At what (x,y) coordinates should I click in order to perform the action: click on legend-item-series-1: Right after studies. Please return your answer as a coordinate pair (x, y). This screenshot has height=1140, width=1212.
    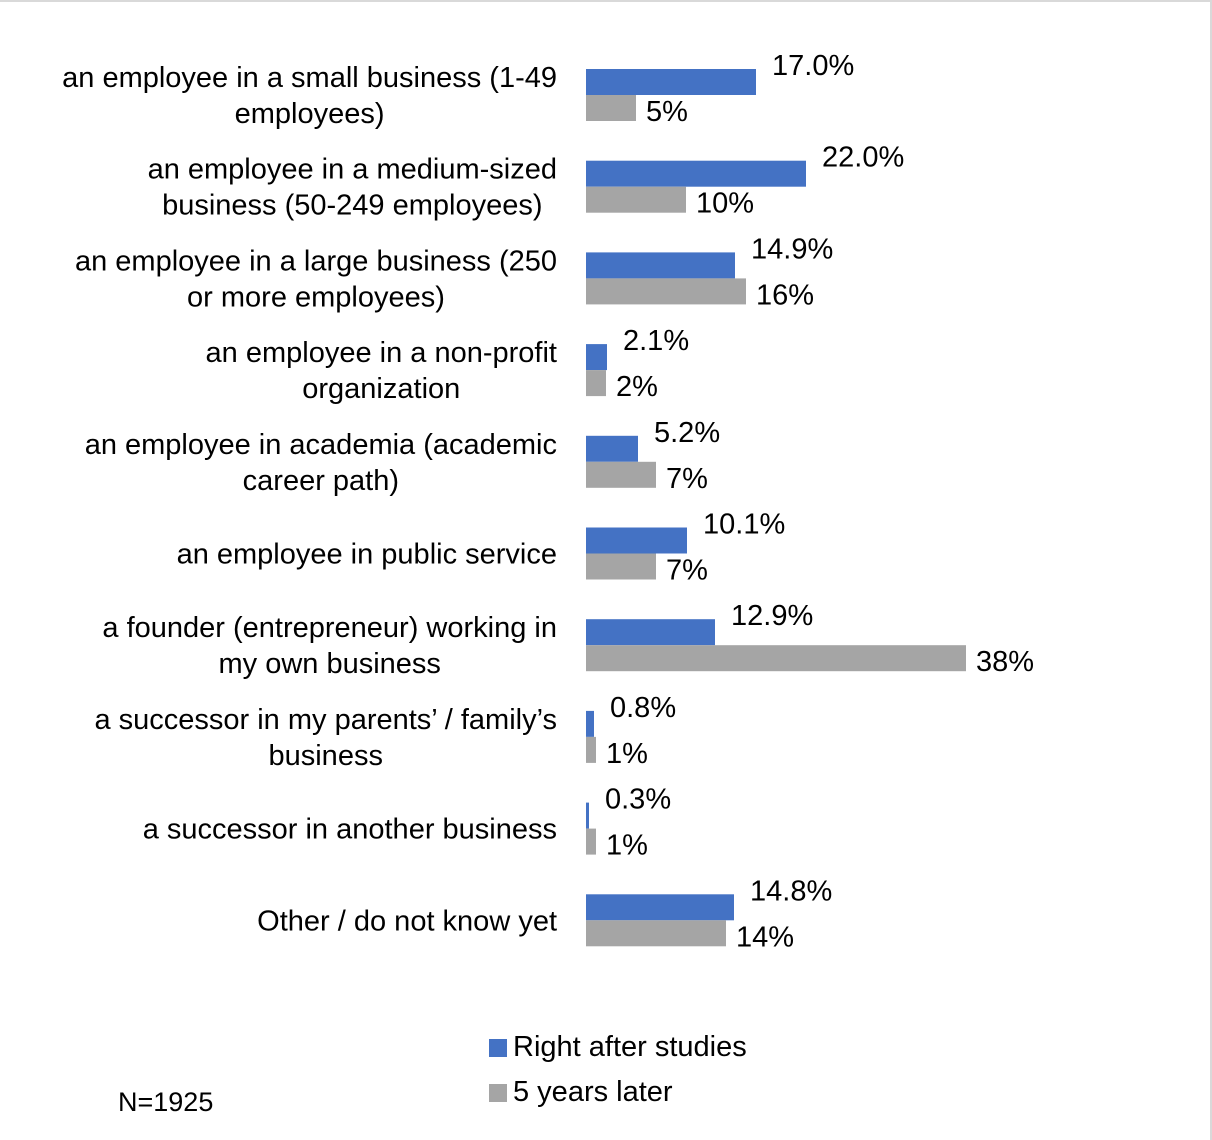
    Looking at the image, I should click on (618, 1047).